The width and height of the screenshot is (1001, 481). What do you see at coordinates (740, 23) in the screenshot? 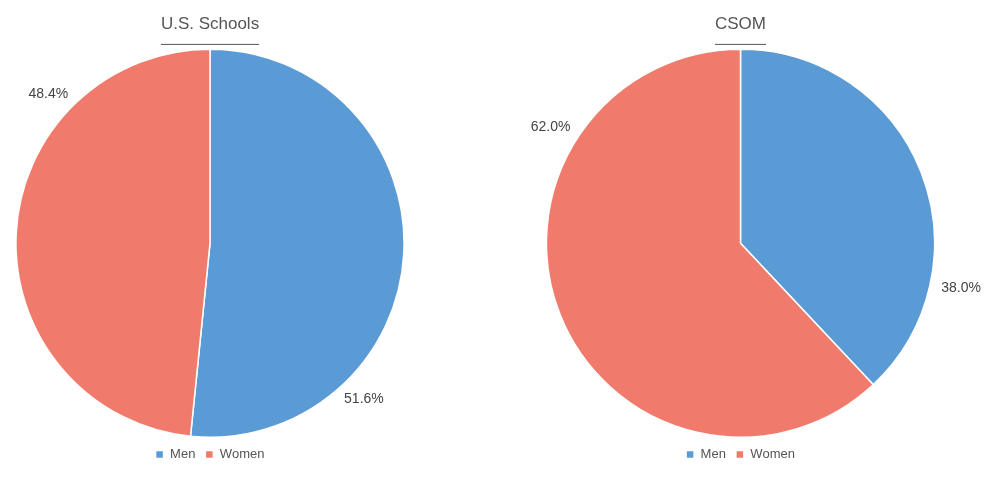
I see `chart-title: CSOM` at bounding box center [740, 23].